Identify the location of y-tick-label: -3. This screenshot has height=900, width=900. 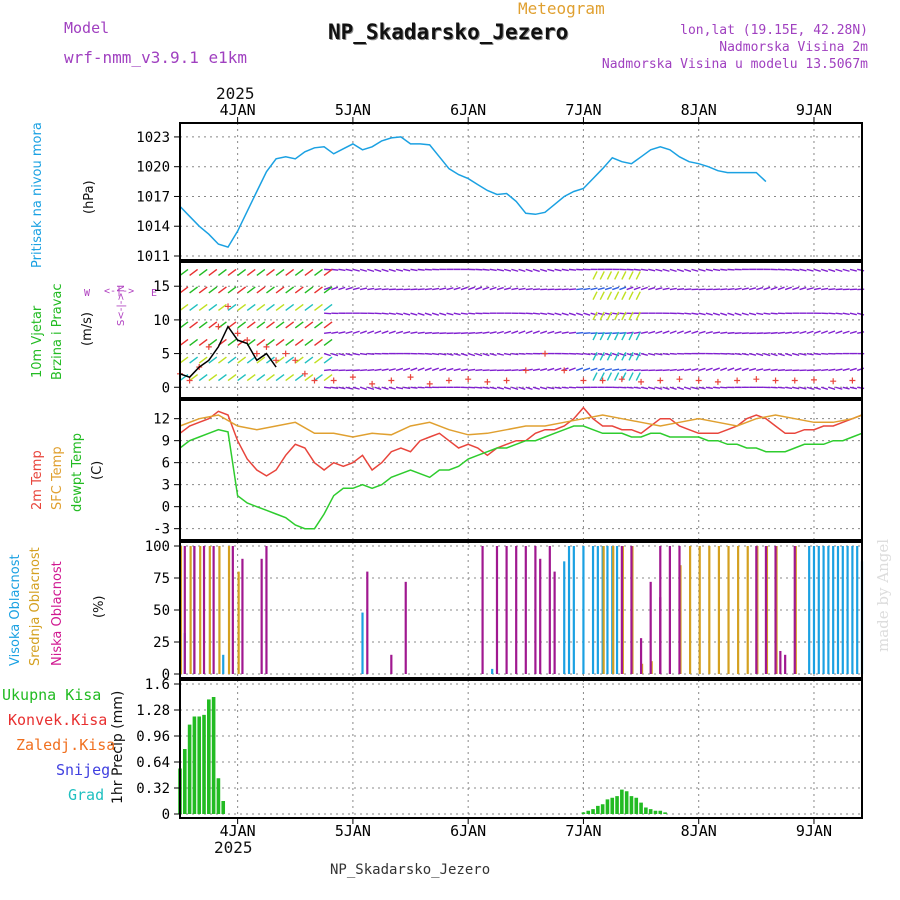
(161, 530).